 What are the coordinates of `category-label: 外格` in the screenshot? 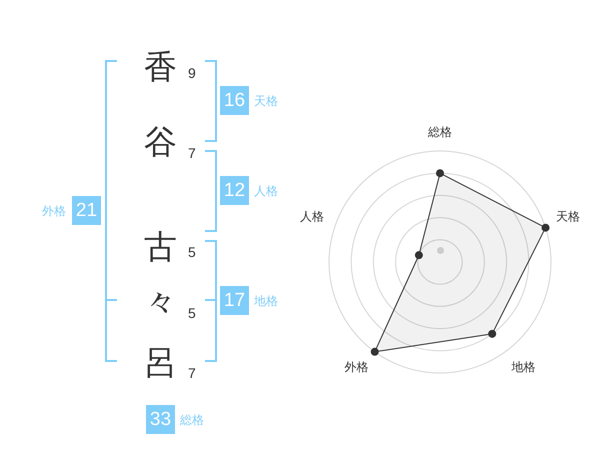 It's located at (53, 211).